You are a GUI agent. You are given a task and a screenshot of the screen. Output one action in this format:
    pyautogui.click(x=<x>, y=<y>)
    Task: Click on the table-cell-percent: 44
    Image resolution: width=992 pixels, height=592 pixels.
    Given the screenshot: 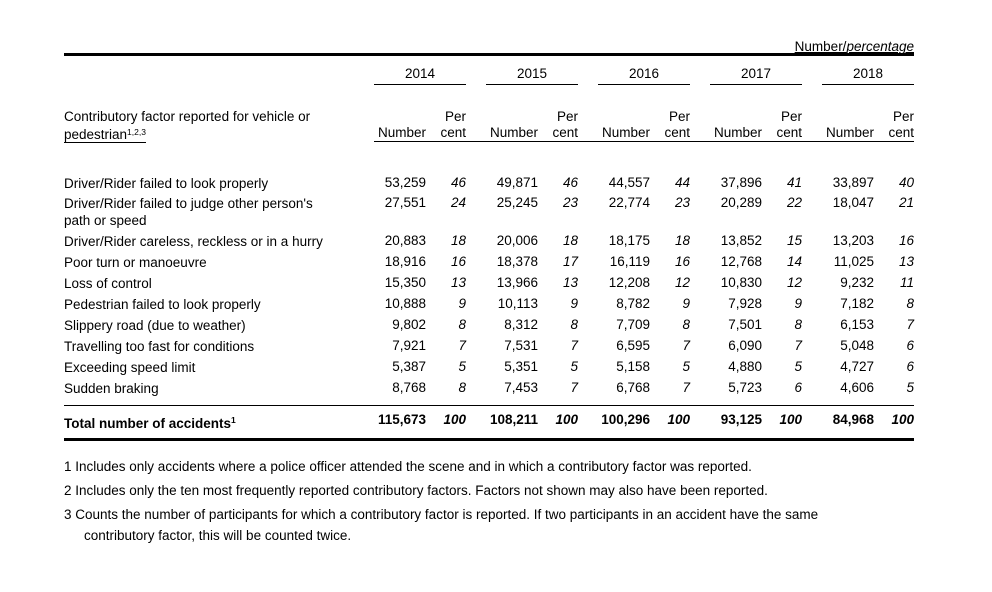 What is the action you would take?
    pyautogui.click(x=682, y=182)
    